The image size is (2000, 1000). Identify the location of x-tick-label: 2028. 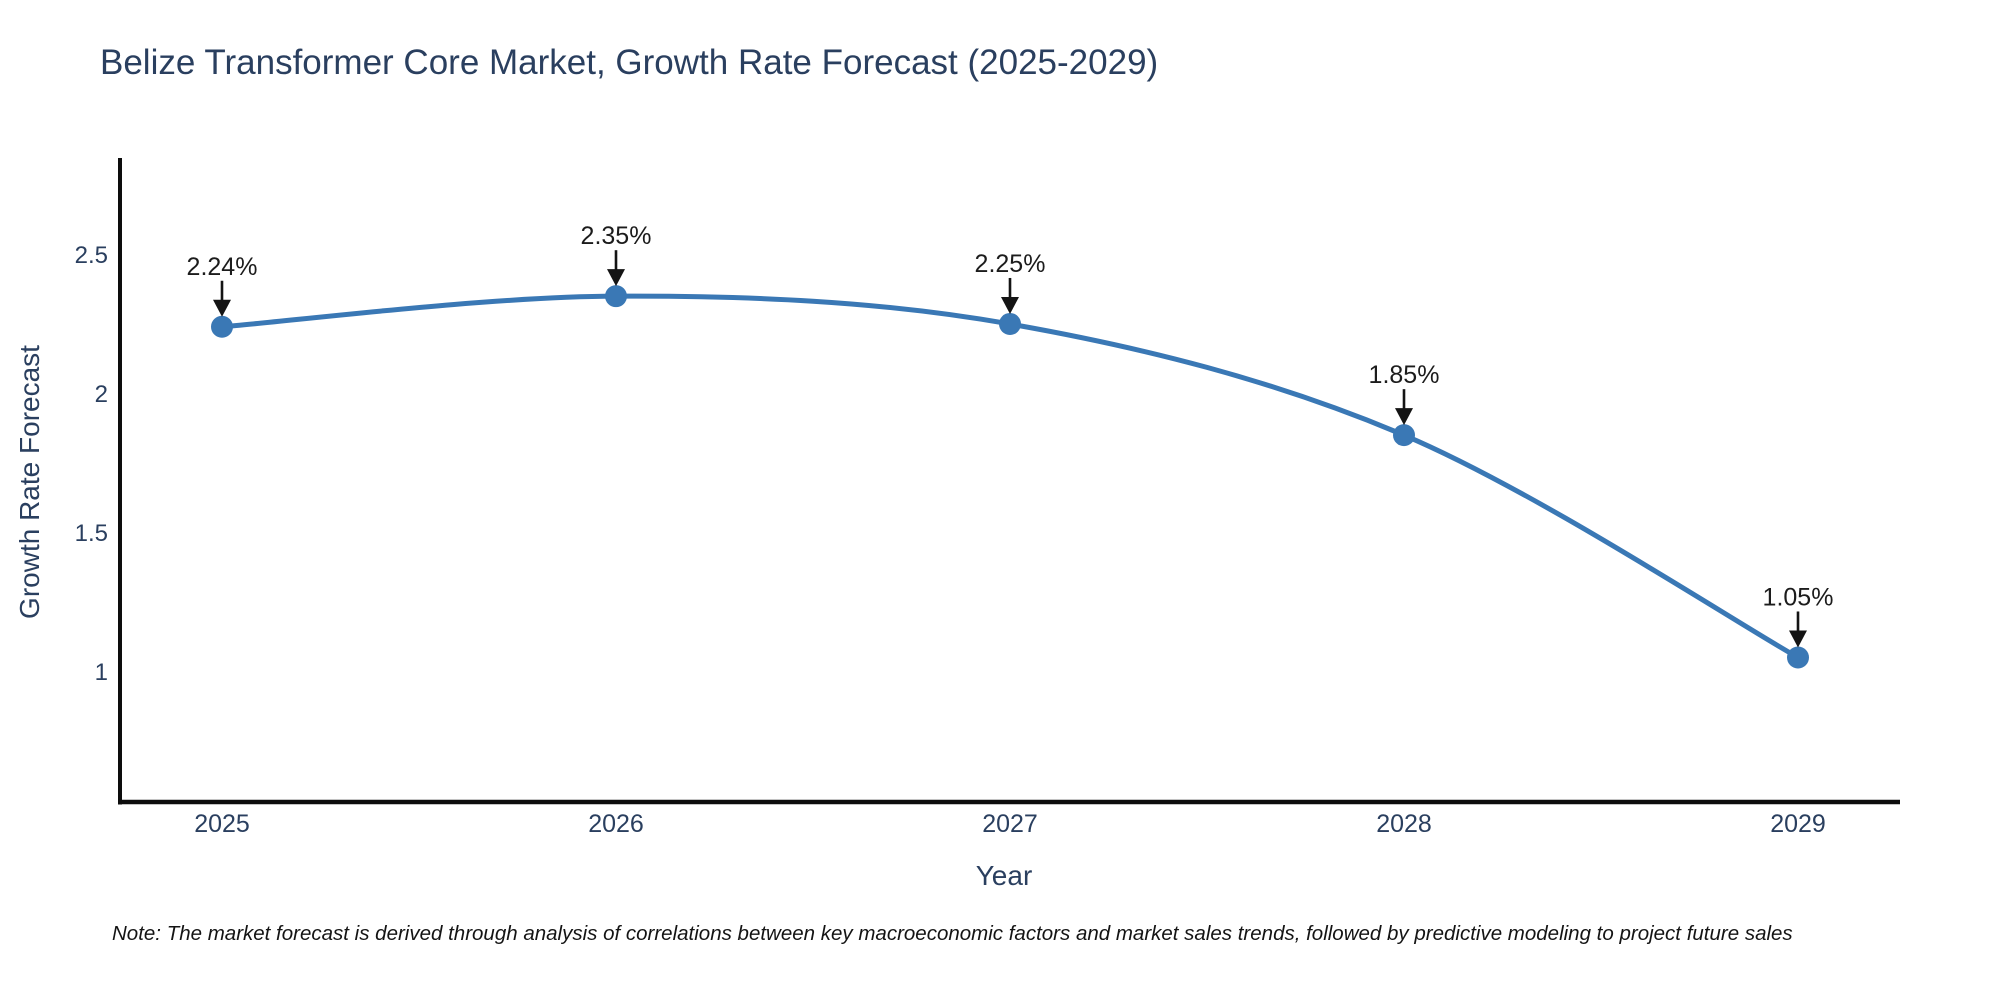
(1404, 824).